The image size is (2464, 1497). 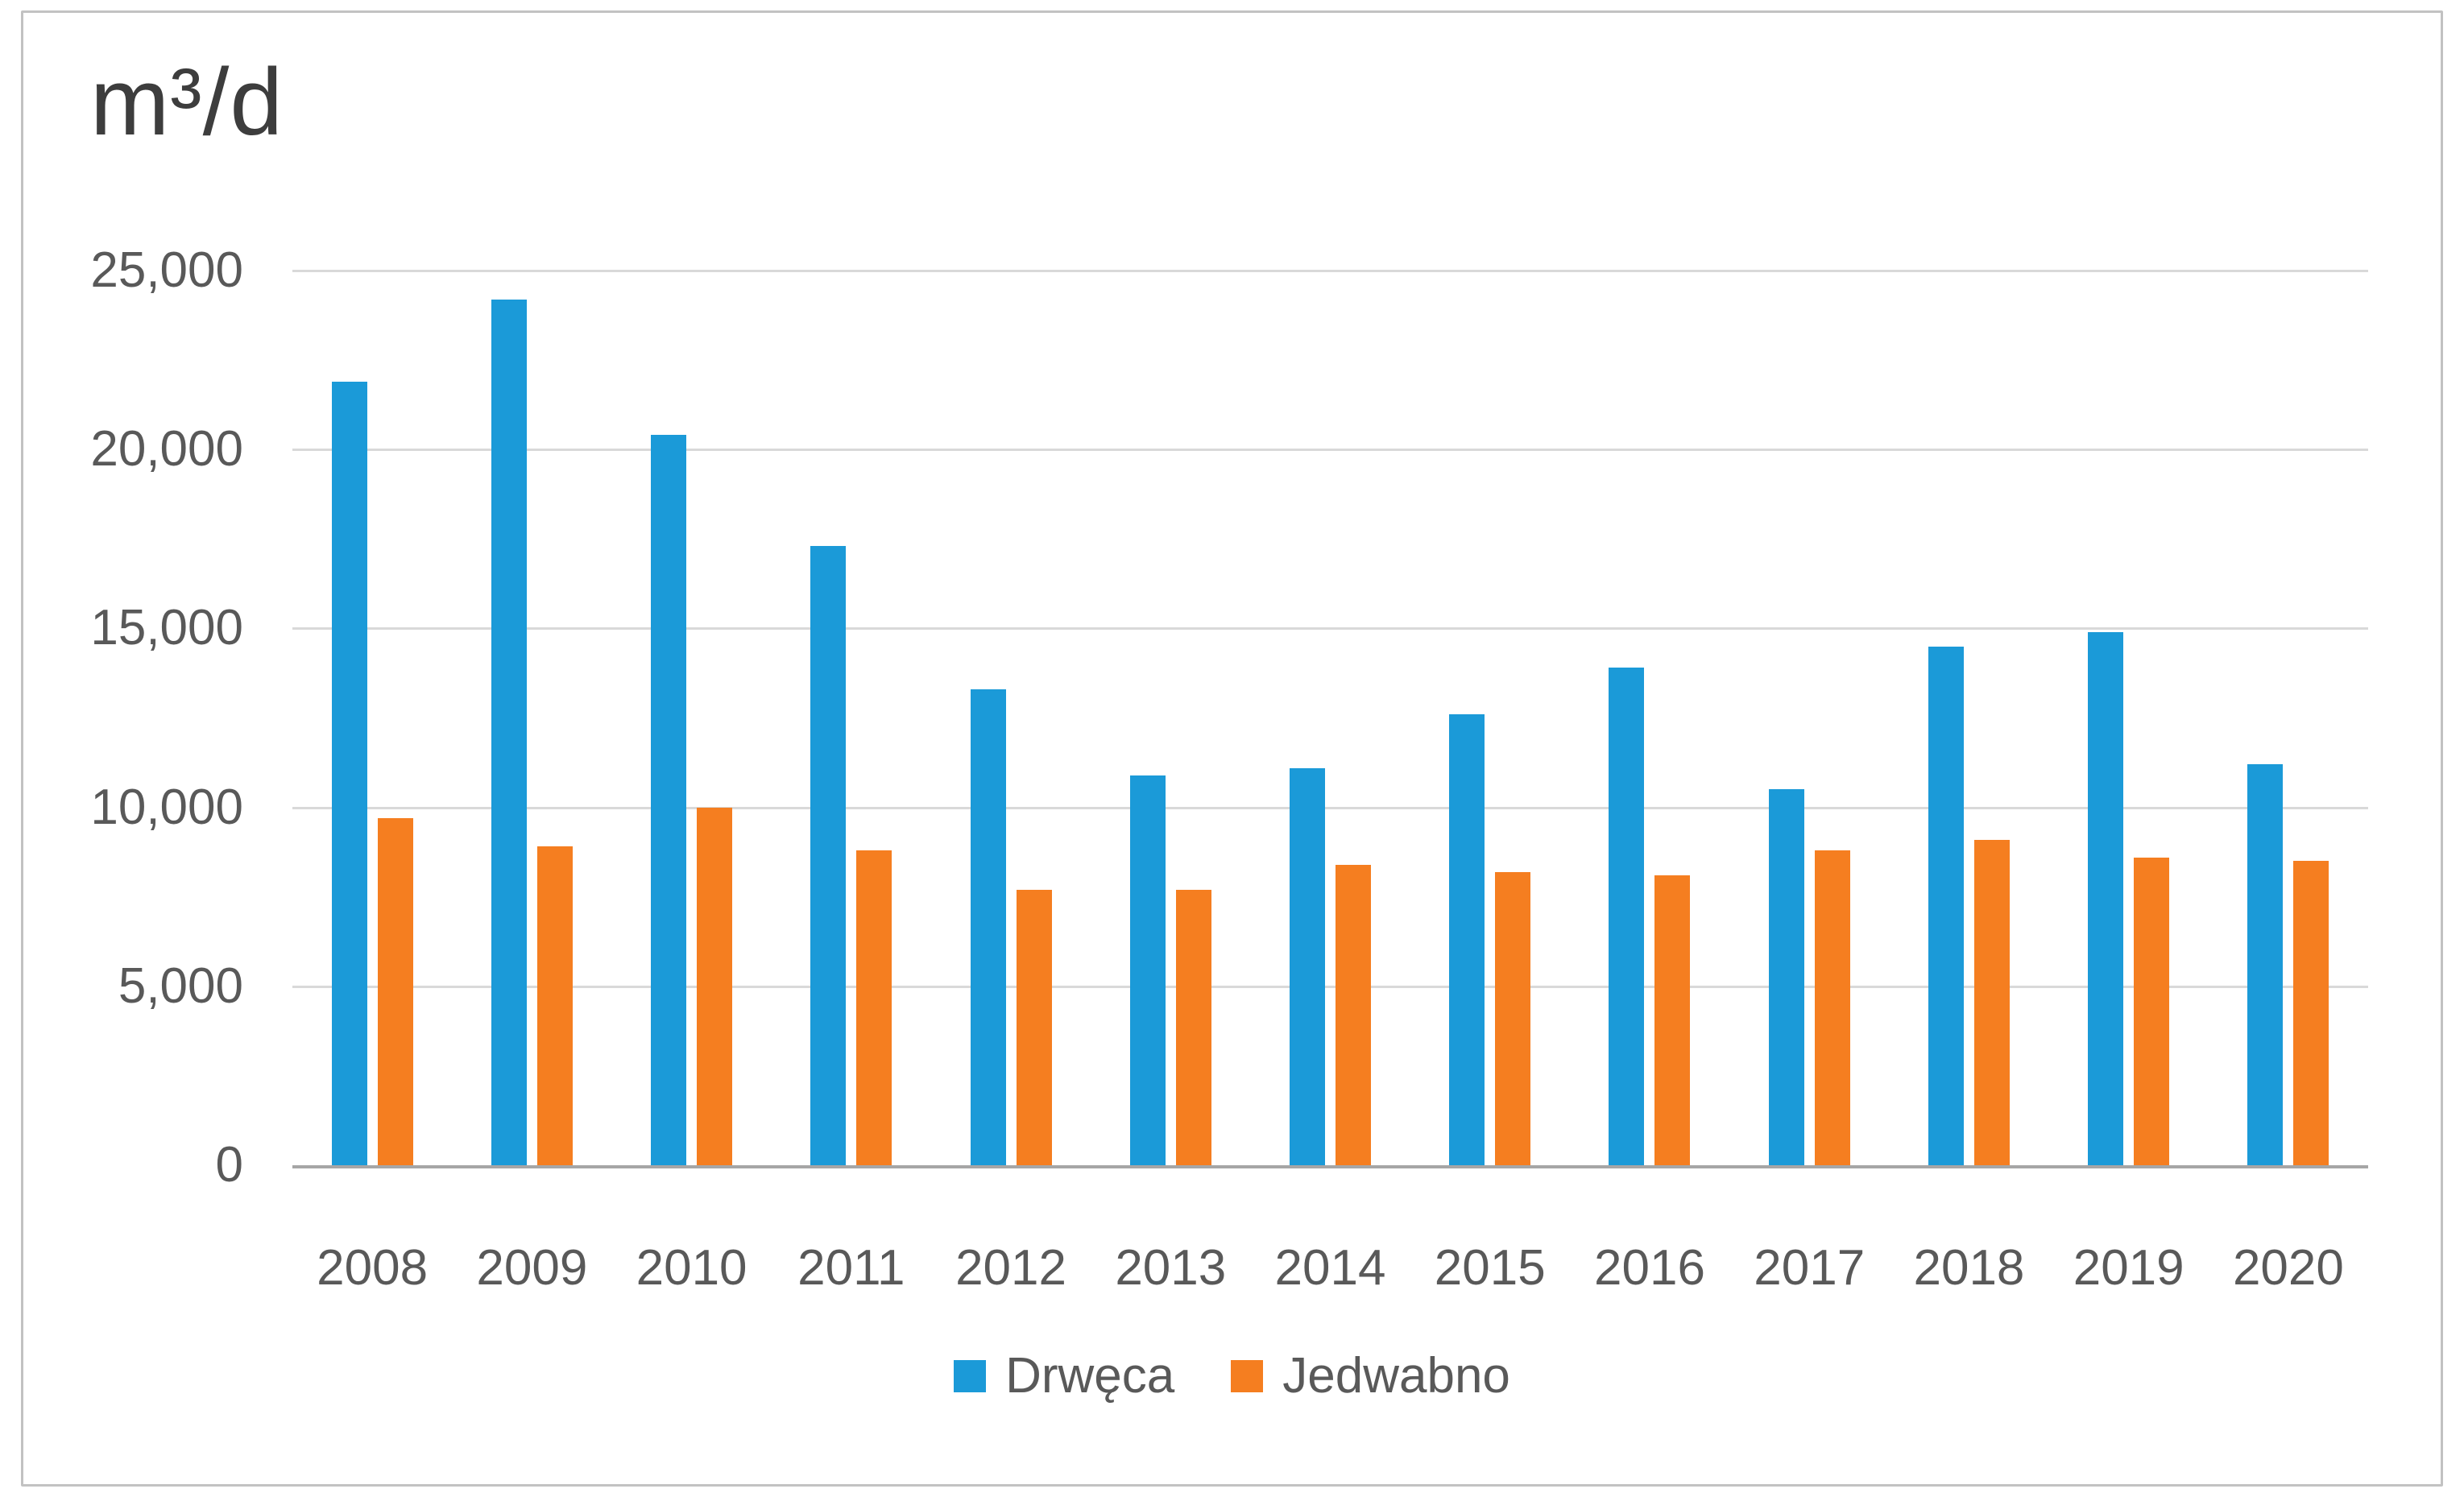 I want to click on bar-group-2014, so click(x=1330, y=718).